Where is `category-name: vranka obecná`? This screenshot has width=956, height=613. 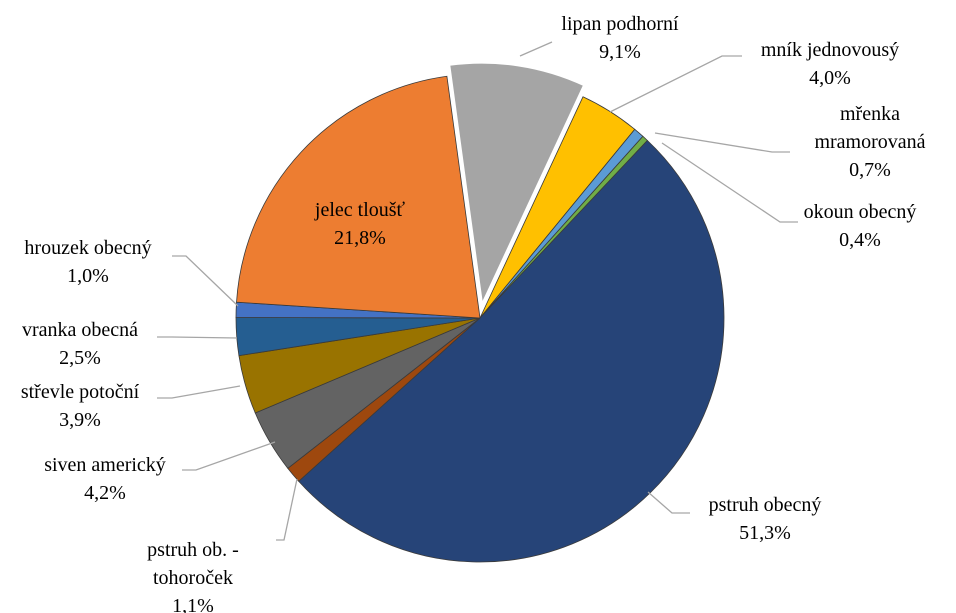 category-name: vranka obecná is located at coordinates (80, 330).